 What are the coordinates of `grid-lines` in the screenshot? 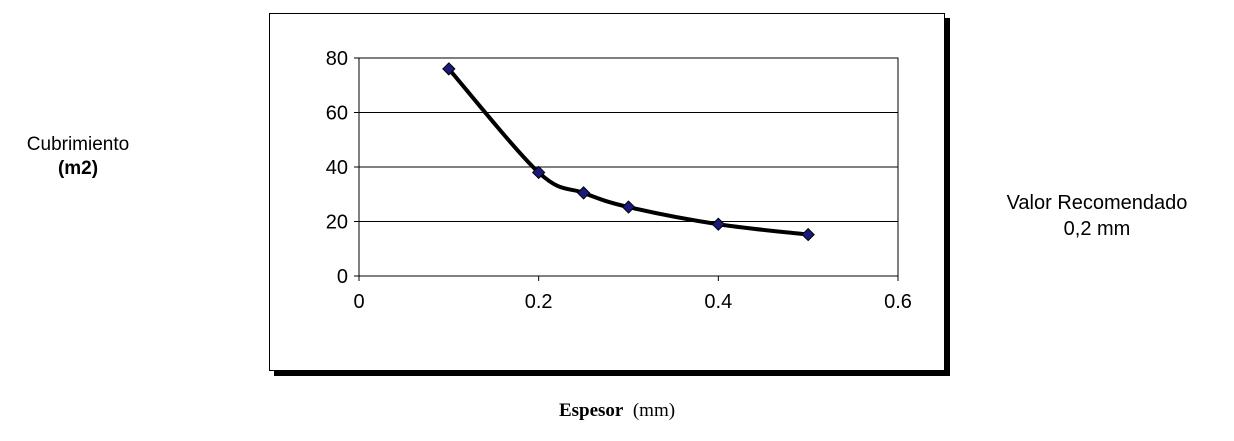 It's located at (628, 167).